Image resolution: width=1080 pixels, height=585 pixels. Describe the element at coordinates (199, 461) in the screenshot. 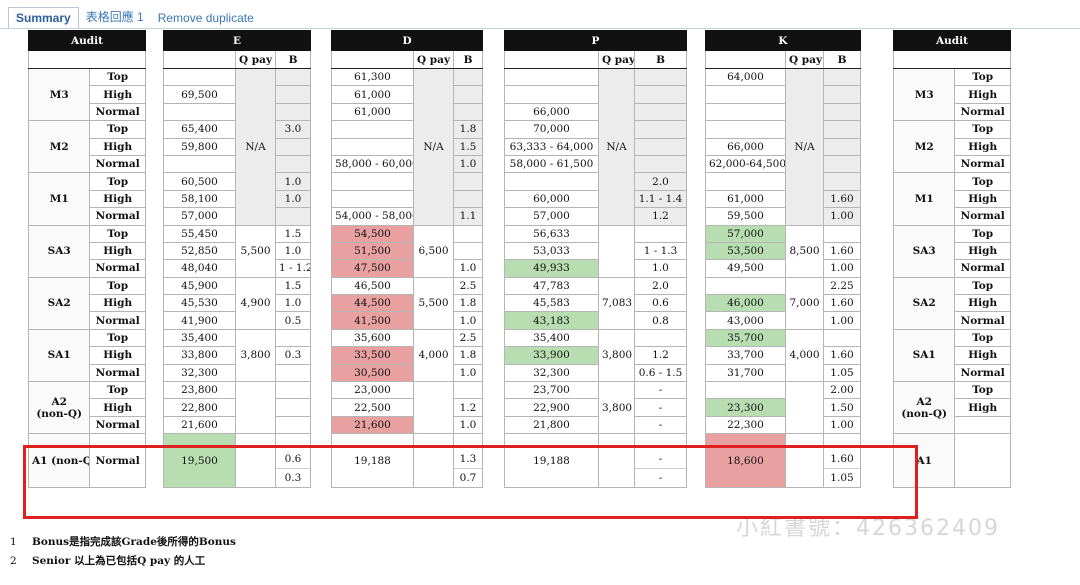

I see `salary-cell: 19,500` at that location.